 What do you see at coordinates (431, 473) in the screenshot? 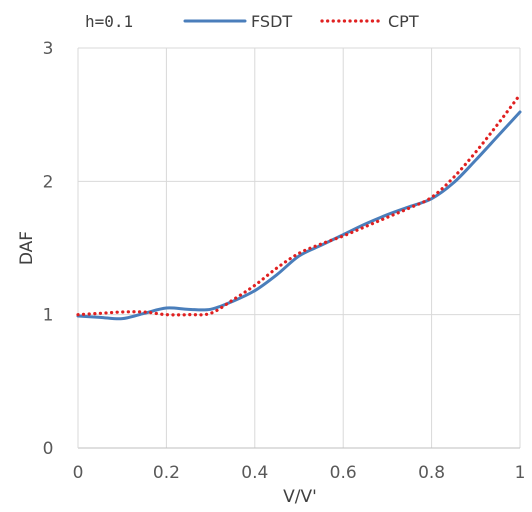
I see `x-tick-label: 0.8` at bounding box center [431, 473].